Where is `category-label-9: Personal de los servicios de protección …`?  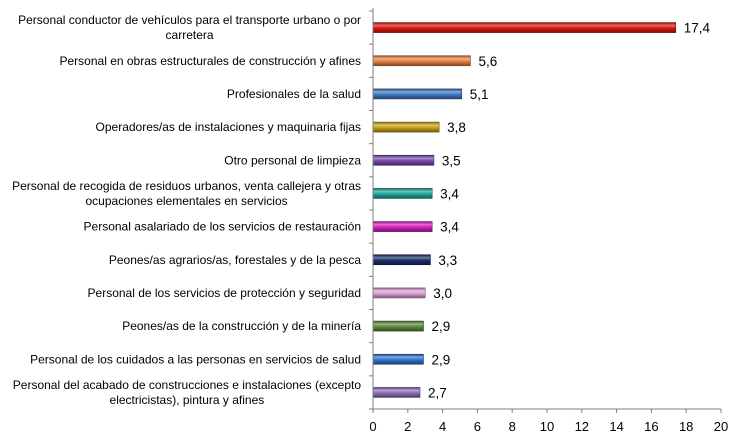 category-label-9: Personal de los servicios de protección … is located at coordinates (224, 293).